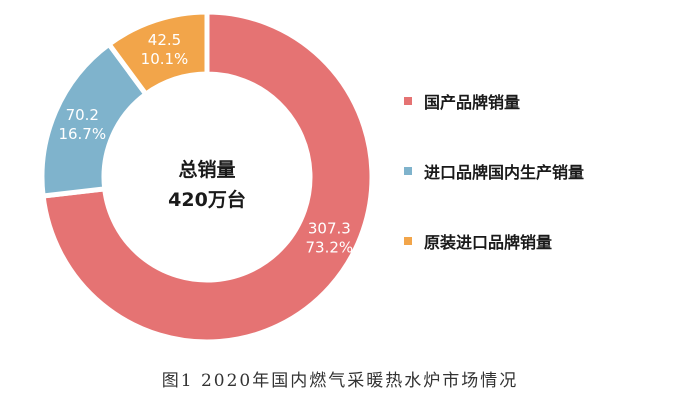  Describe the element at coordinates (330, 247) in the screenshot. I see `slice-percent-label-domestic: 73.2%` at that location.